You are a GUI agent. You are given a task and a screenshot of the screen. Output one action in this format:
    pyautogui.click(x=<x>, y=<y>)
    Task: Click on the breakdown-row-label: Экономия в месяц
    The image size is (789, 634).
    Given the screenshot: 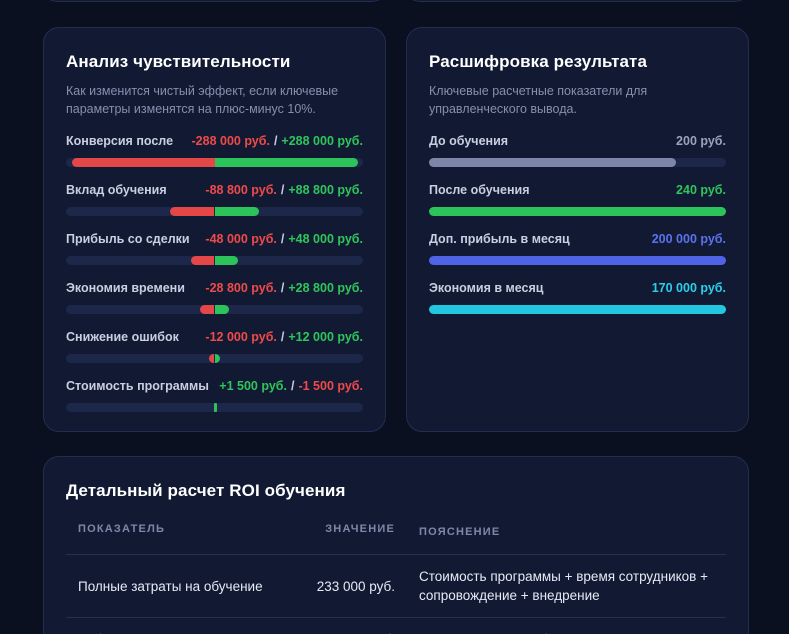 What is the action you would take?
    pyautogui.click(x=486, y=288)
    